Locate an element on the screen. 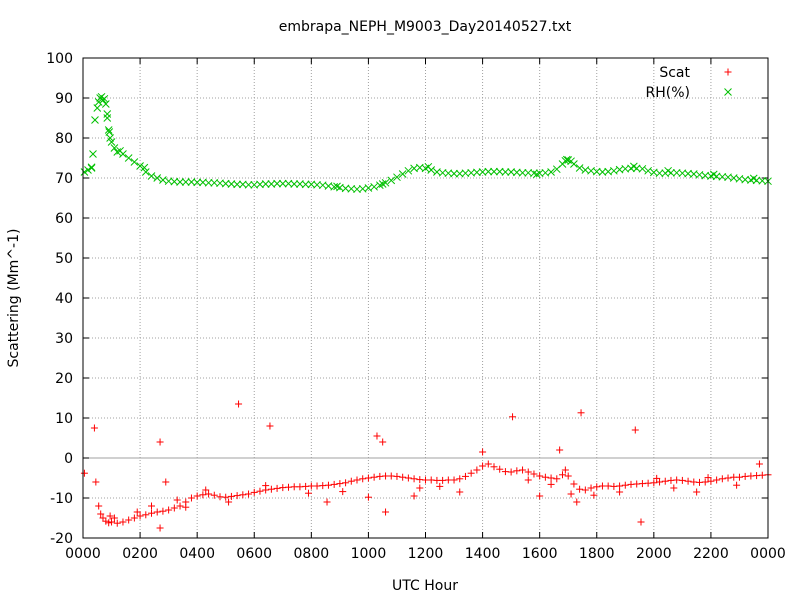 This screenshot has height=600, width=800. x-tick-label: 0200 is located at coordinates (140, 554).